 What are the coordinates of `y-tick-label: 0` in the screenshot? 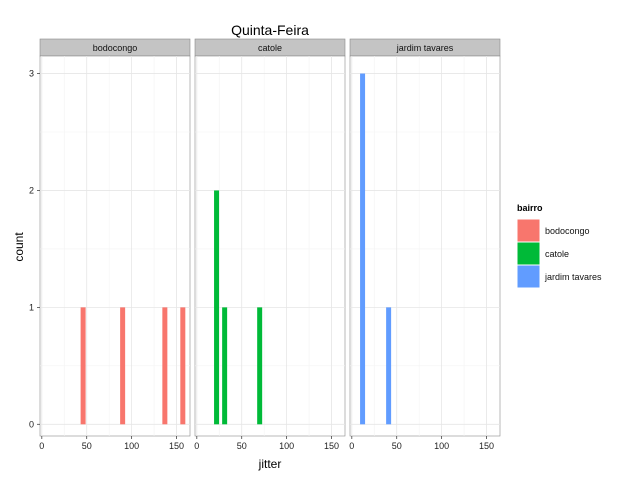 It's located at (31, 424).